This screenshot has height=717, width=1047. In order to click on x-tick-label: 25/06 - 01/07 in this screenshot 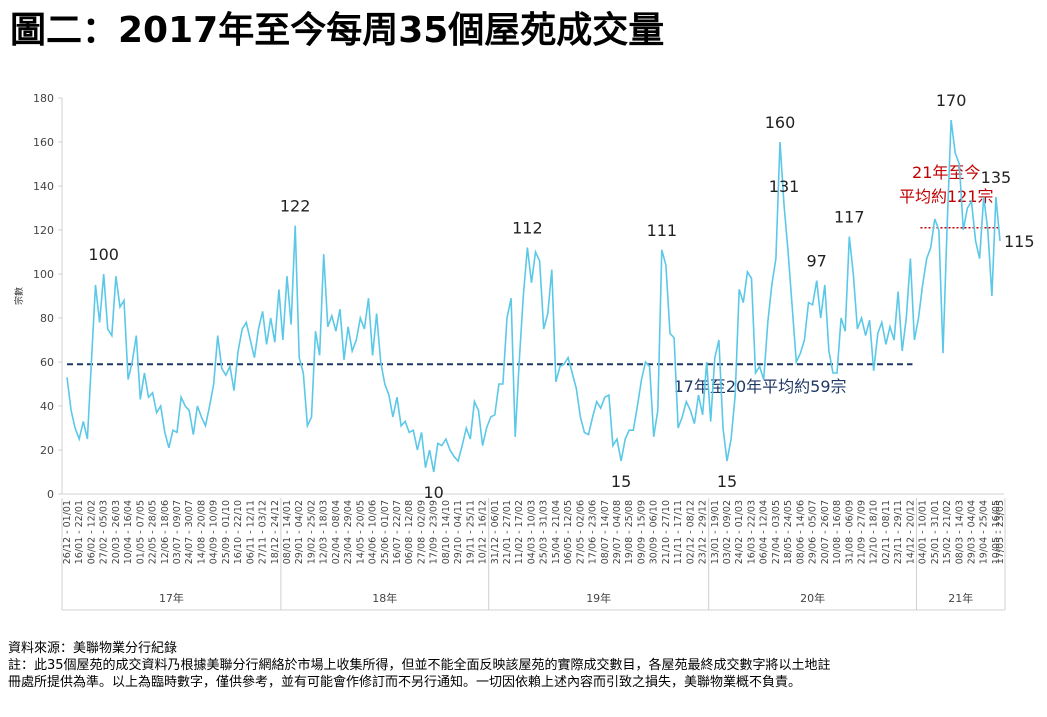, I will do `click(385, 532)`.